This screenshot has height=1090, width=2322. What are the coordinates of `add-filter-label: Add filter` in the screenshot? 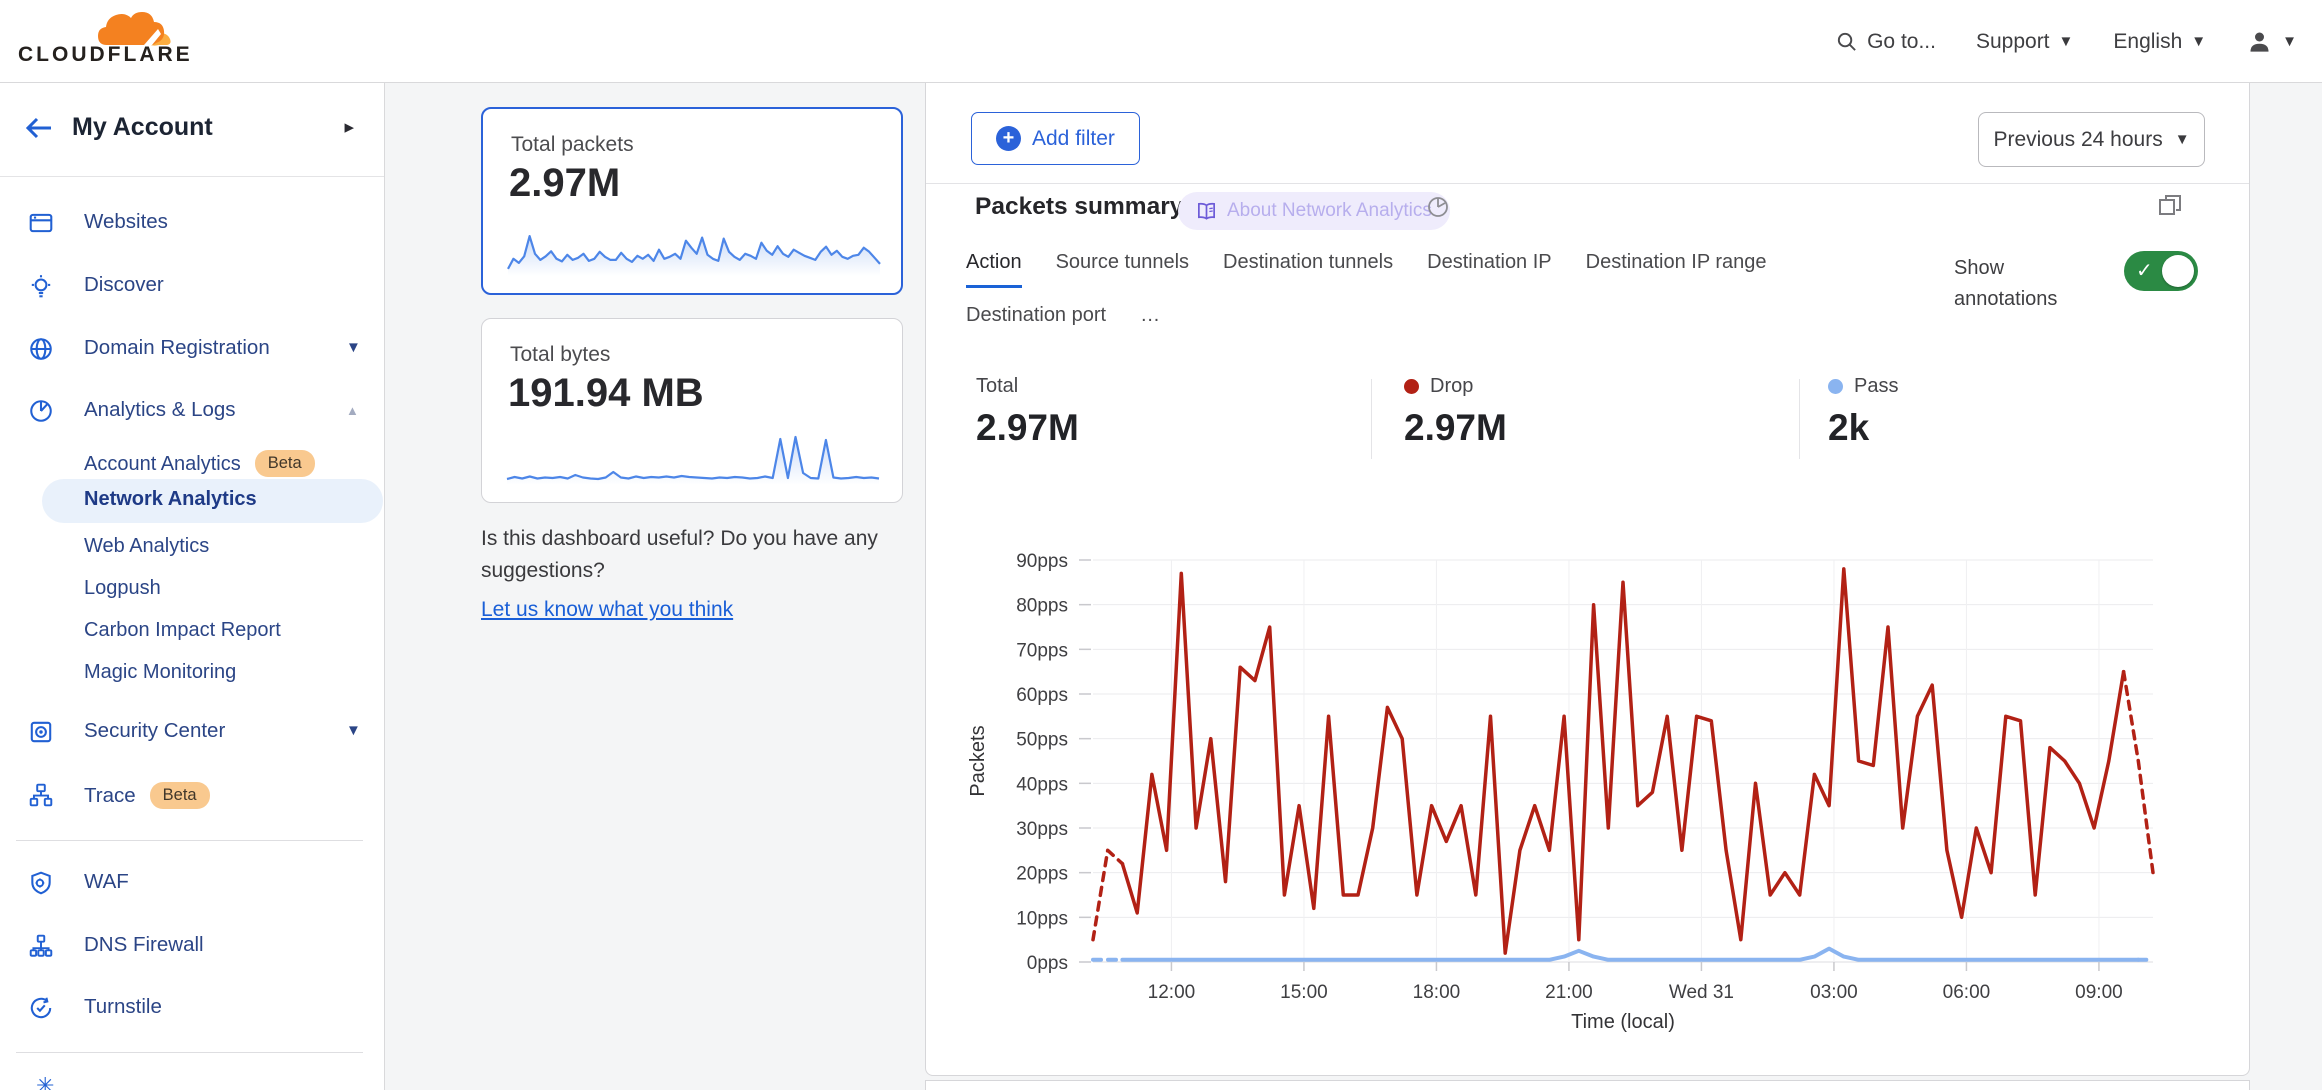 It's located at (1073, 138).